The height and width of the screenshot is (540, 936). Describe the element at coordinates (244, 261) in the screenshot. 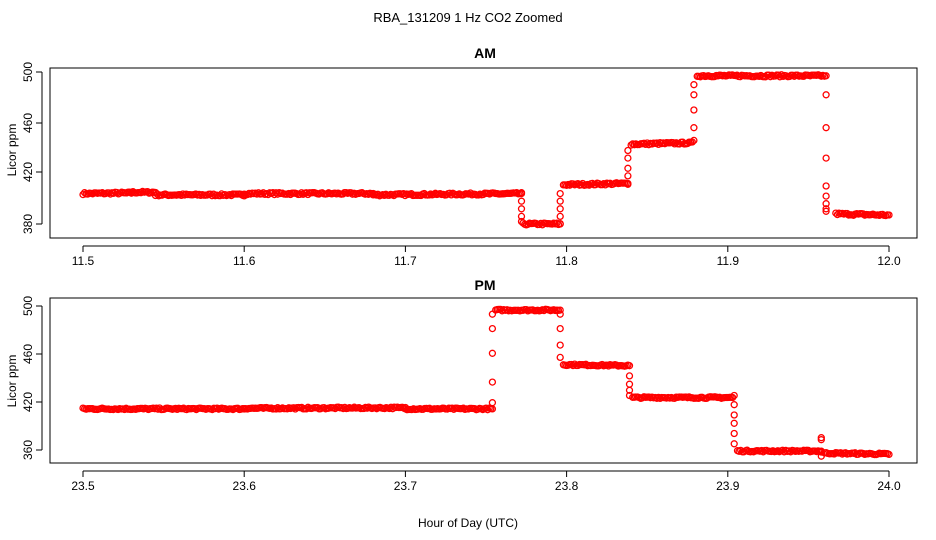

I see `am-x-tick-label: 11.6` at that location.